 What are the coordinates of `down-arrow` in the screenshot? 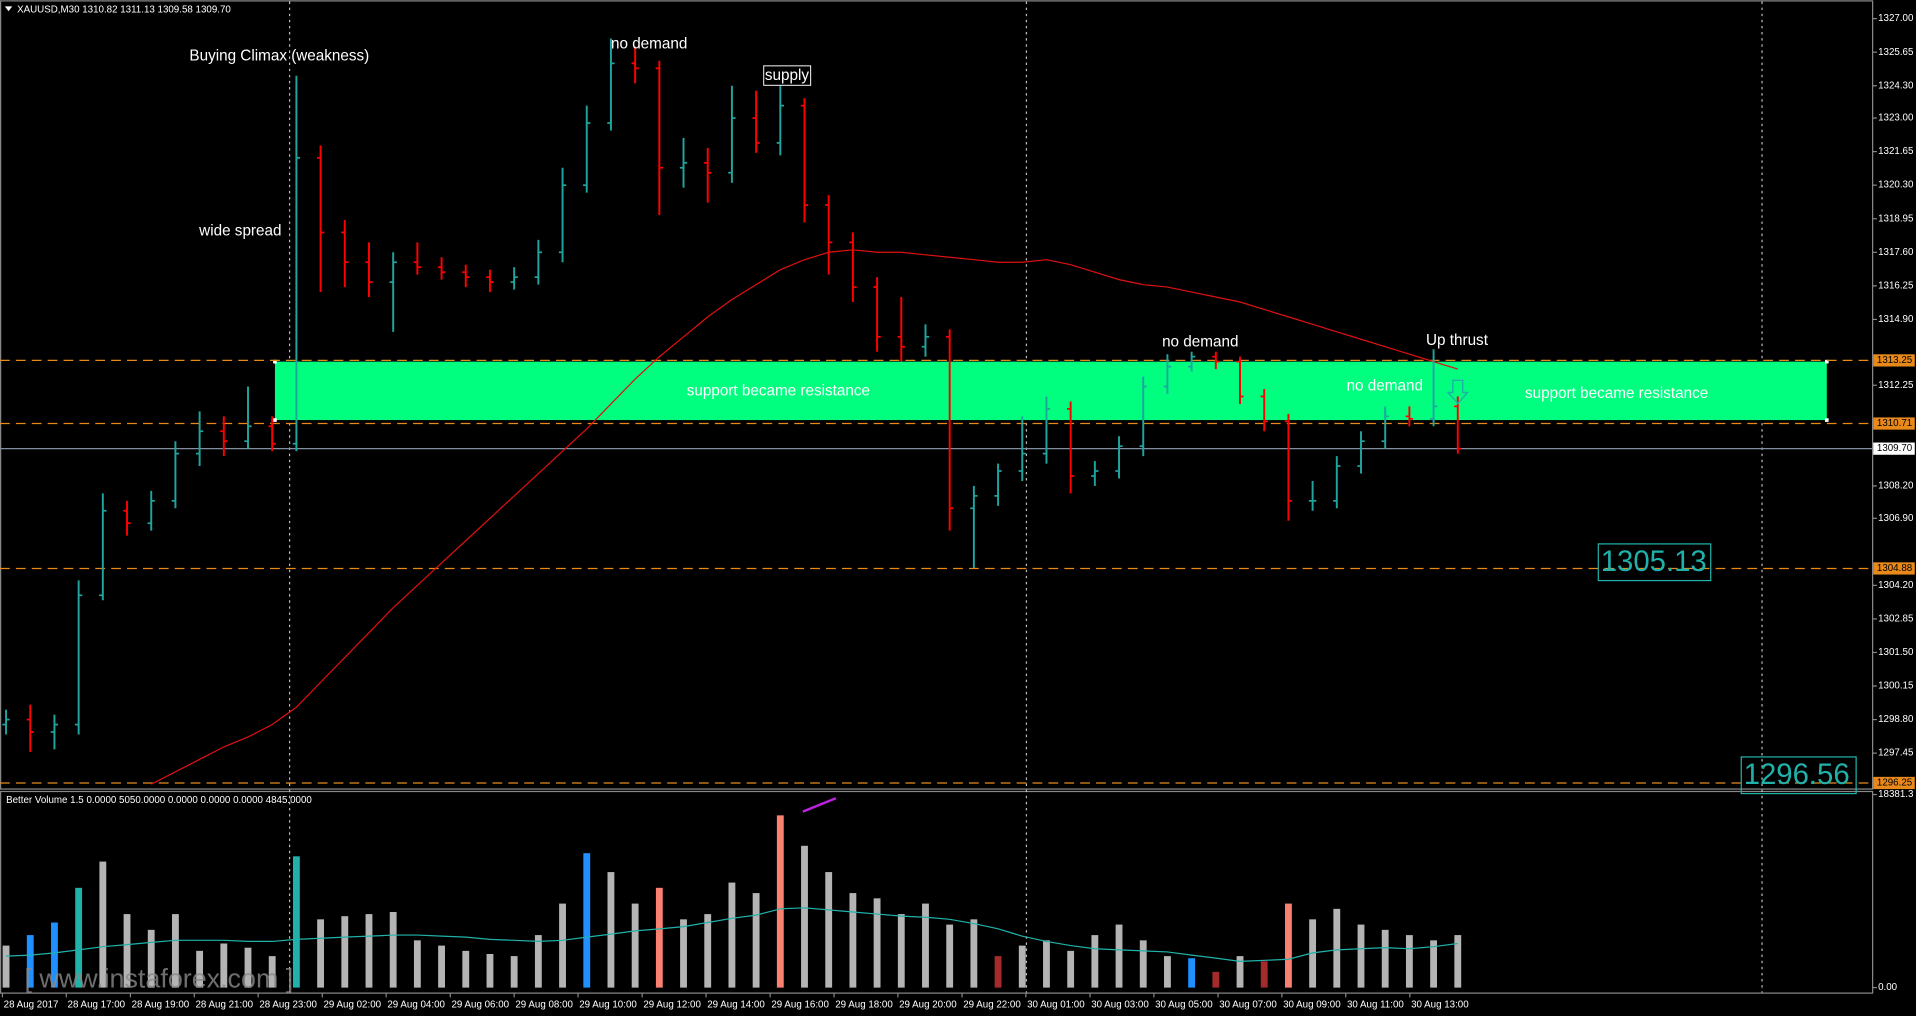 It's located at (1458, 392).